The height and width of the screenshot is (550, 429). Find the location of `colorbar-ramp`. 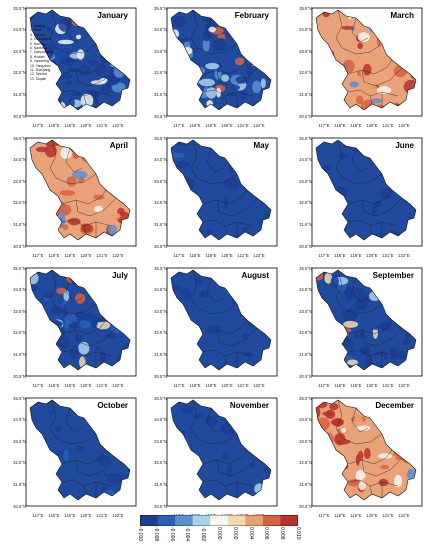

colorbar-ramp is located at coordinates (219, 520).